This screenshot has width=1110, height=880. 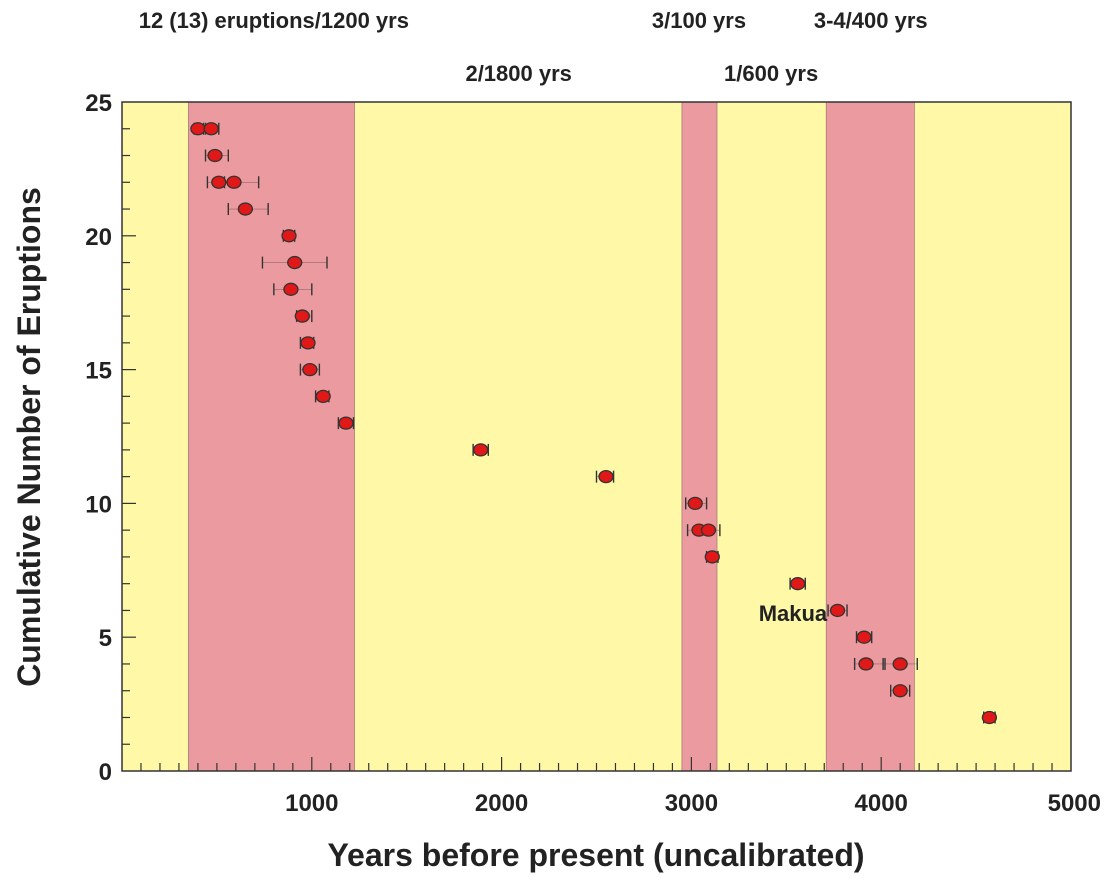 I want to click on x-tick-label: 5000, so click(x=1074, y=803).